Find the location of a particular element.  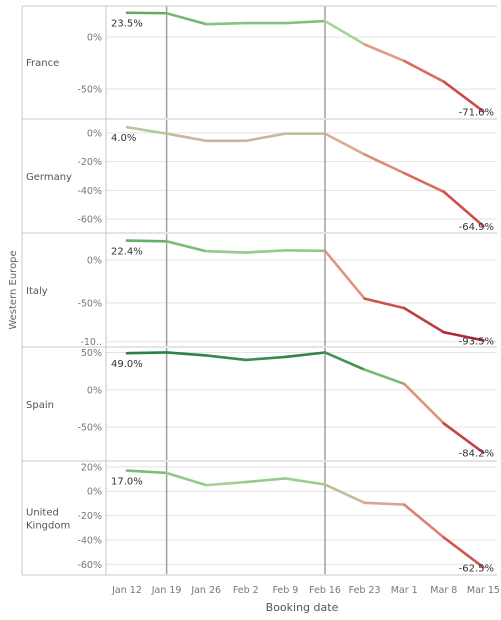

y-tick-label-germany: -60% is located at coordinates (89, 220).